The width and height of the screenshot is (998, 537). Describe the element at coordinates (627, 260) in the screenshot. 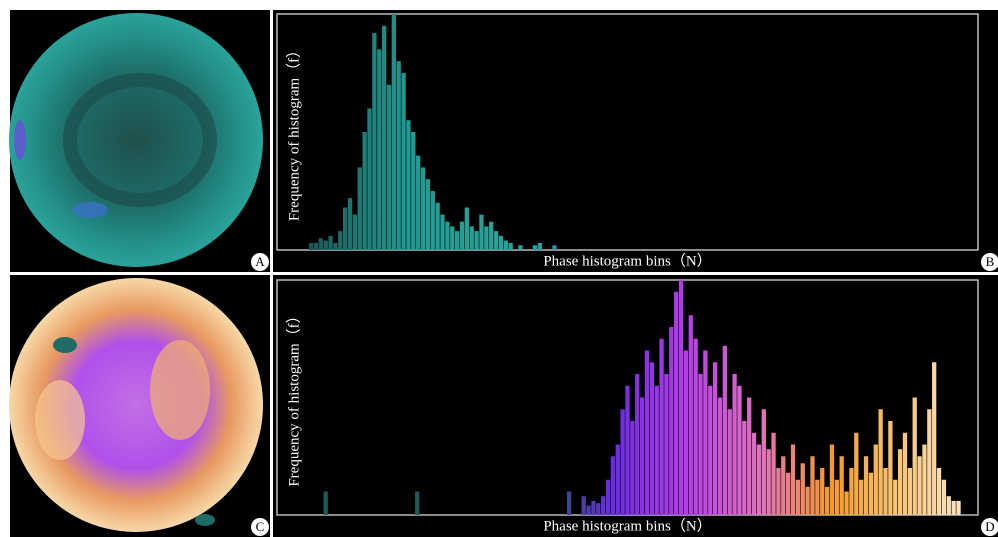

I see `x-axis-title: Phase histogram bins（N）` at that location.